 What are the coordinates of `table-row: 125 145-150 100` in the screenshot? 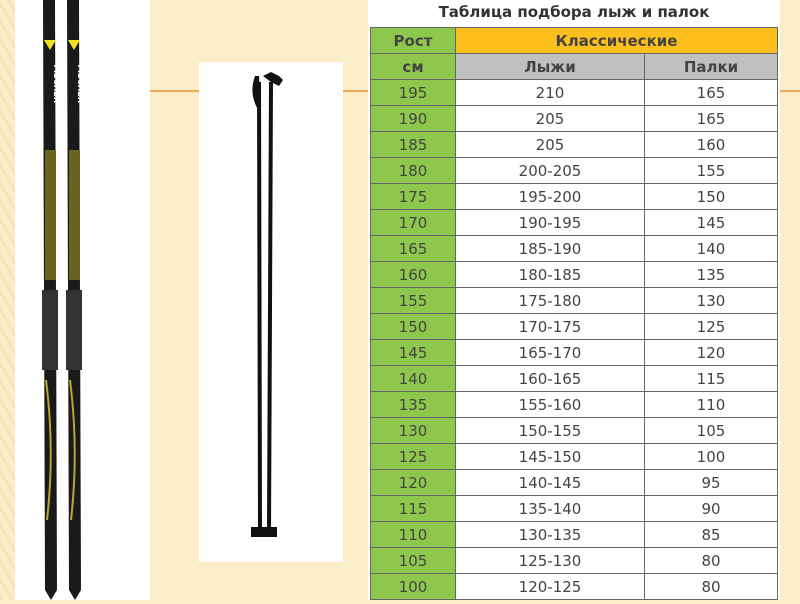 It's located at (574, 456).